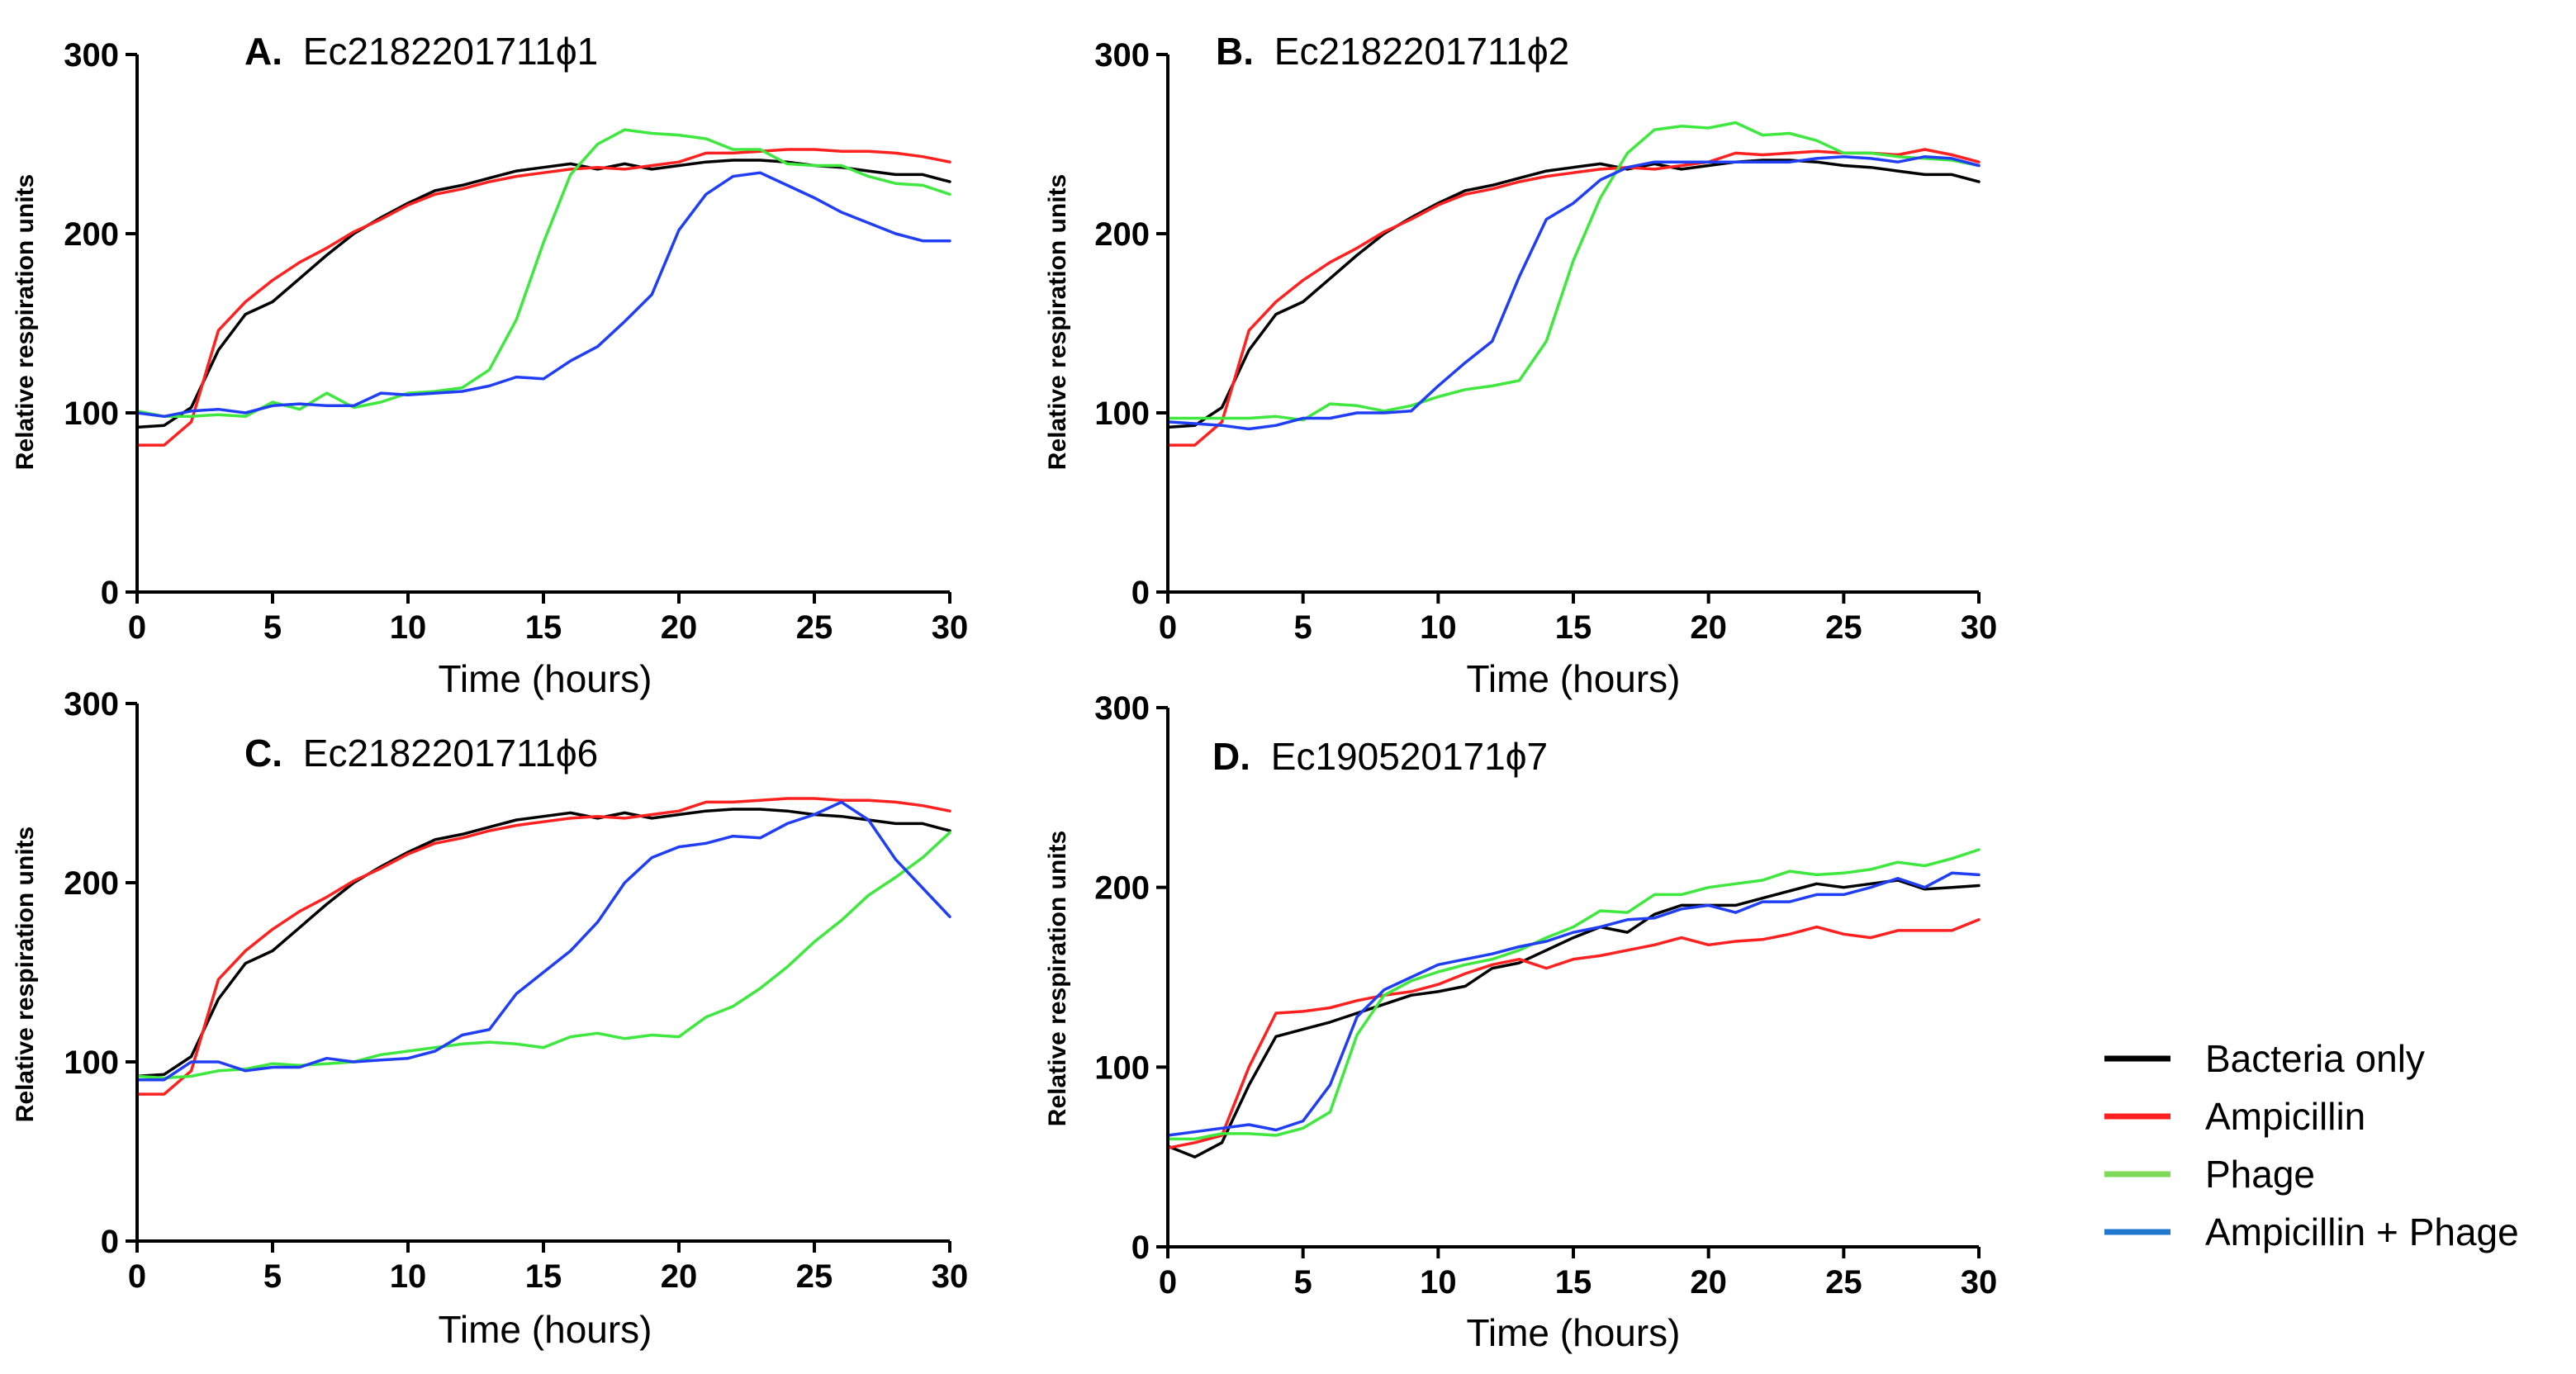 This screenshot has width=2576, height=1374. I want to click on legend-label-ampicillin: Ampicillin, so click(2285, 1116).